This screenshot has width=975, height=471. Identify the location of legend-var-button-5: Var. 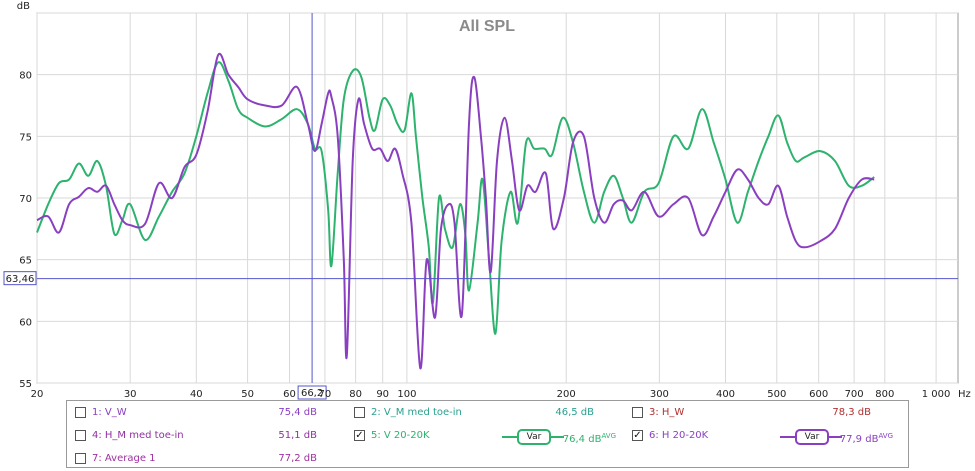
(533, 437).